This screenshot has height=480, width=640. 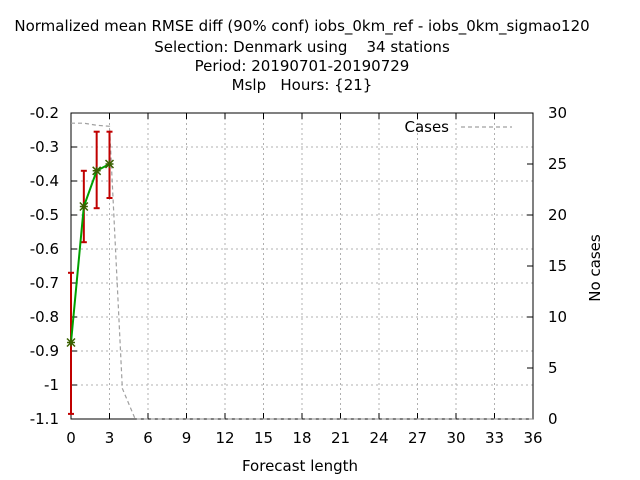 I want to click on x-tick-label: 24, so click(x=378, y=438).